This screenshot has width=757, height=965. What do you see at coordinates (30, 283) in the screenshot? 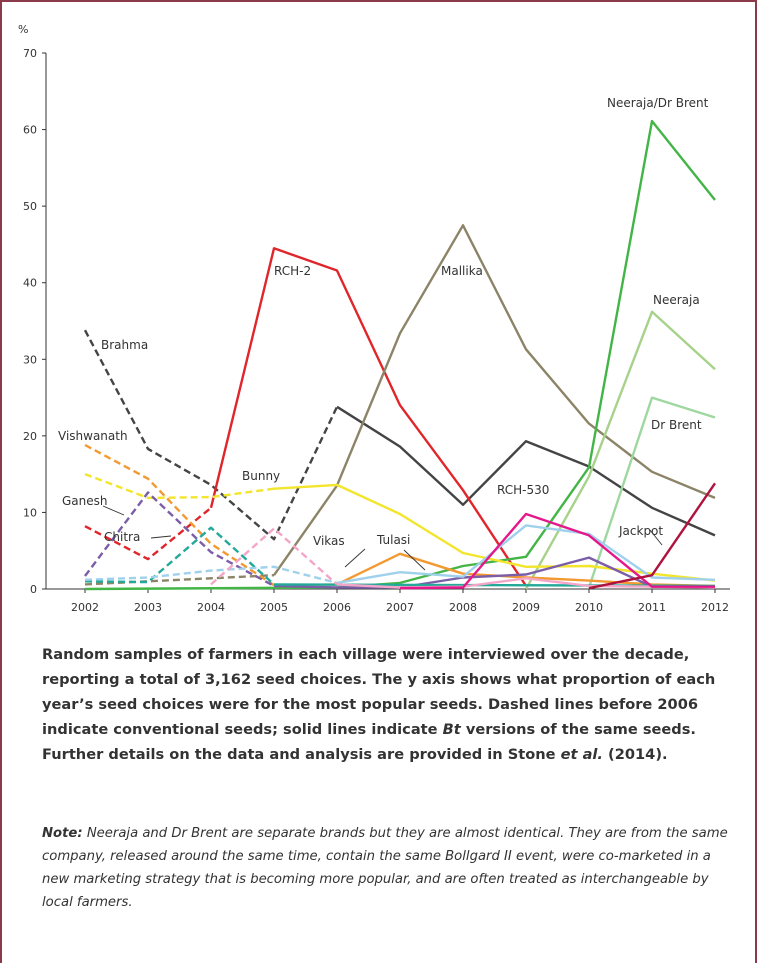
I see `y-tick-label: 40` at bounding box center [30, 283].